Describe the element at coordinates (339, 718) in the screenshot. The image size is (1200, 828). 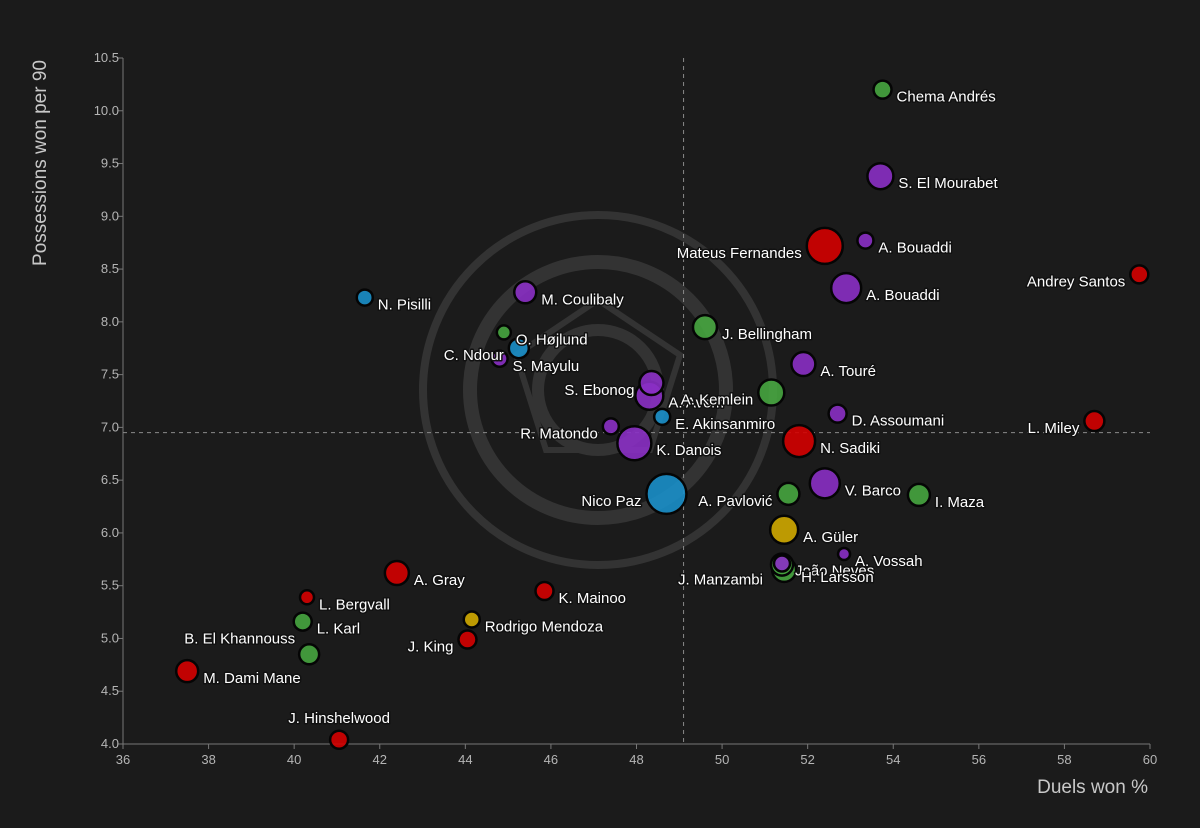
I see `point-label: J. Hinshelwood` at that location.